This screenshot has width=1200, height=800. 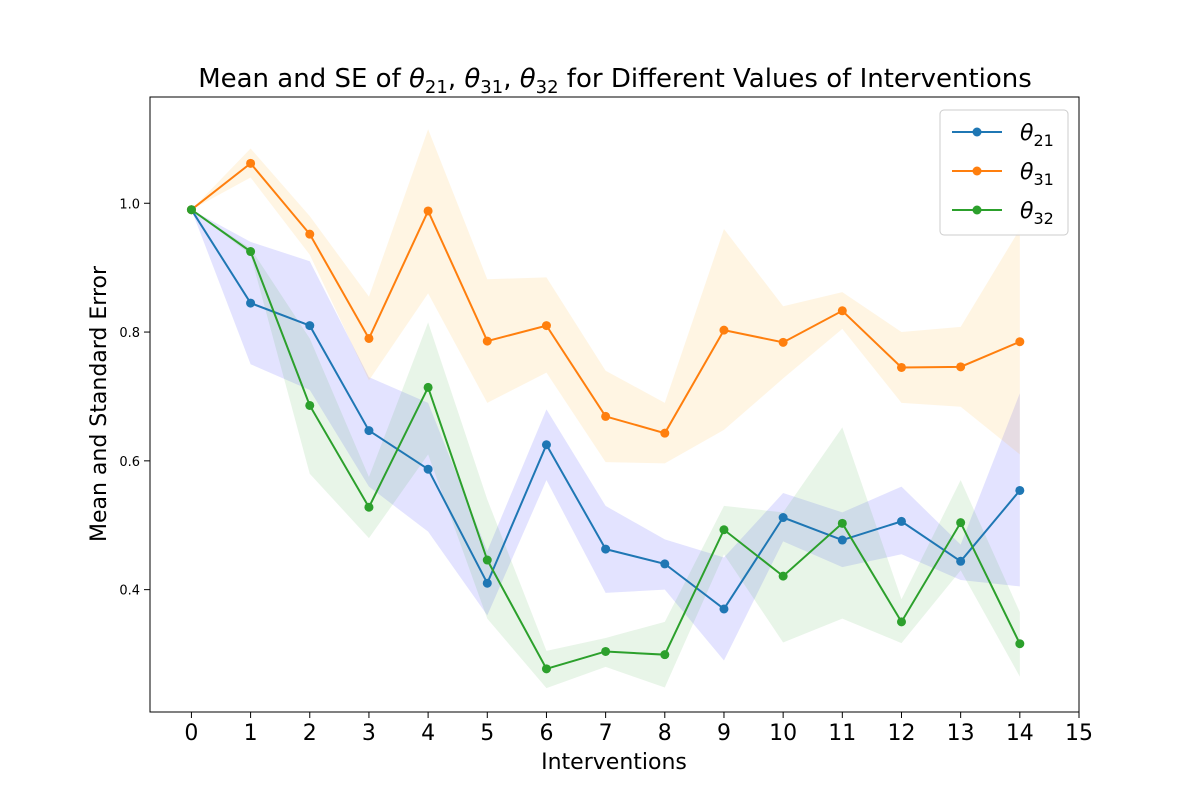 I want to click on x-tick-label: 15, so click(x=1079, y=733).